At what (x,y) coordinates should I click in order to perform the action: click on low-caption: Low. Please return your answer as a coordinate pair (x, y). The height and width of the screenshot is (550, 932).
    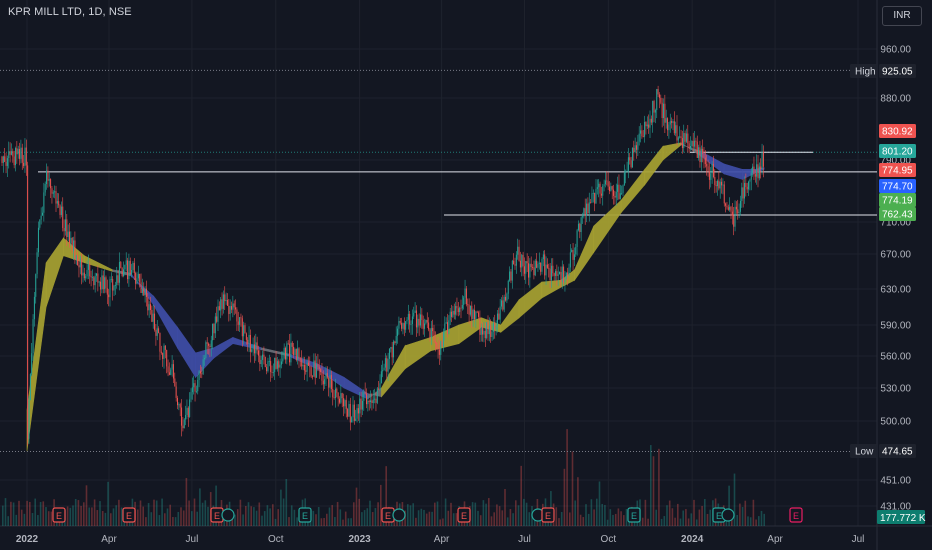
    Looking at the image, I should click on (864, 452).